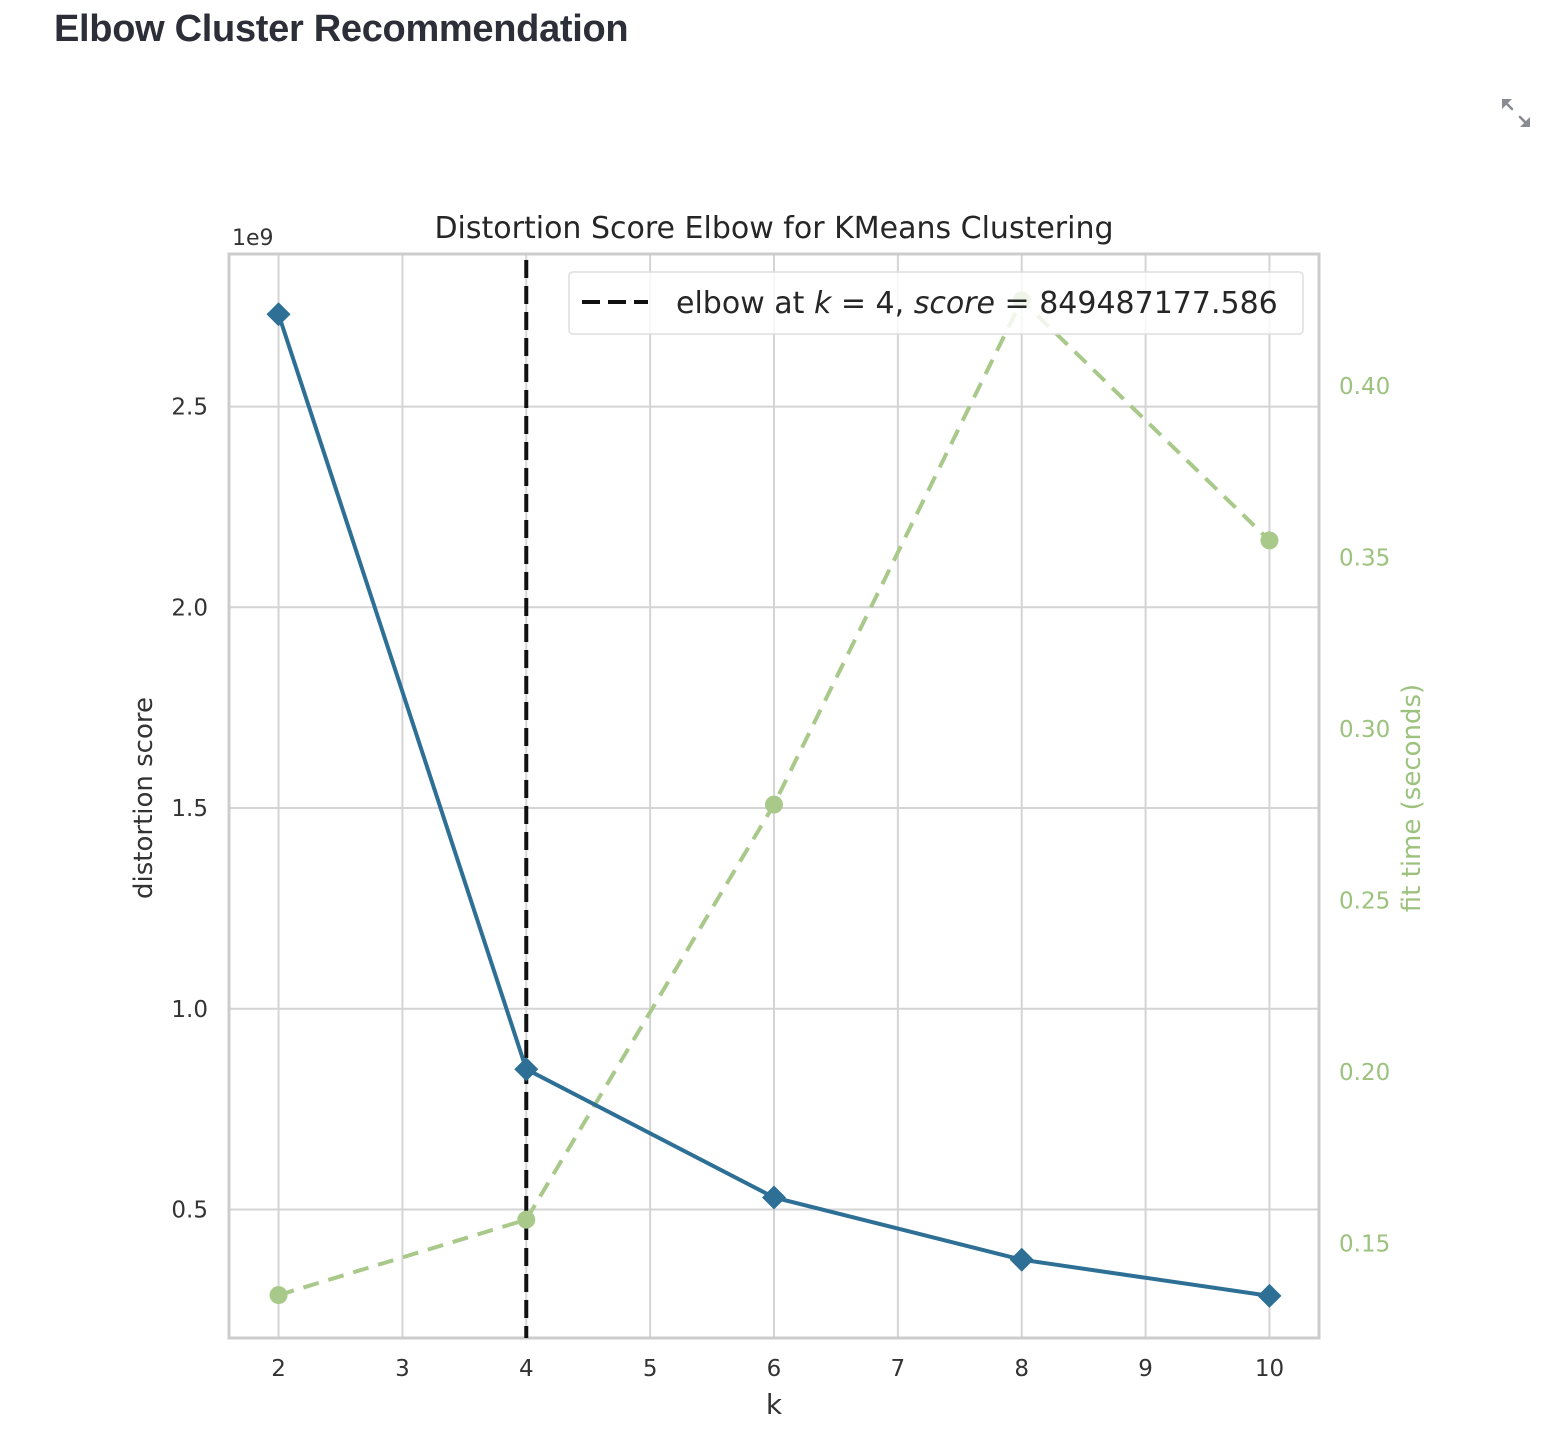  I want to click on x-tick-labels: 2 3 4 5 6 7 8 9 10, so click(777, 1369).